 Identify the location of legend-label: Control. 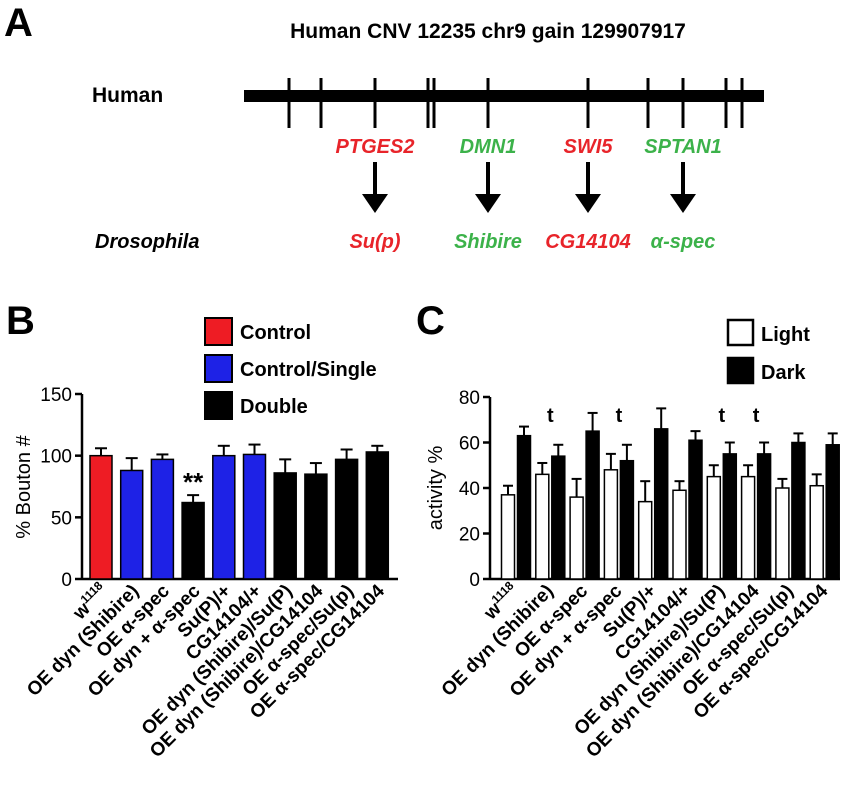
(275, 333).